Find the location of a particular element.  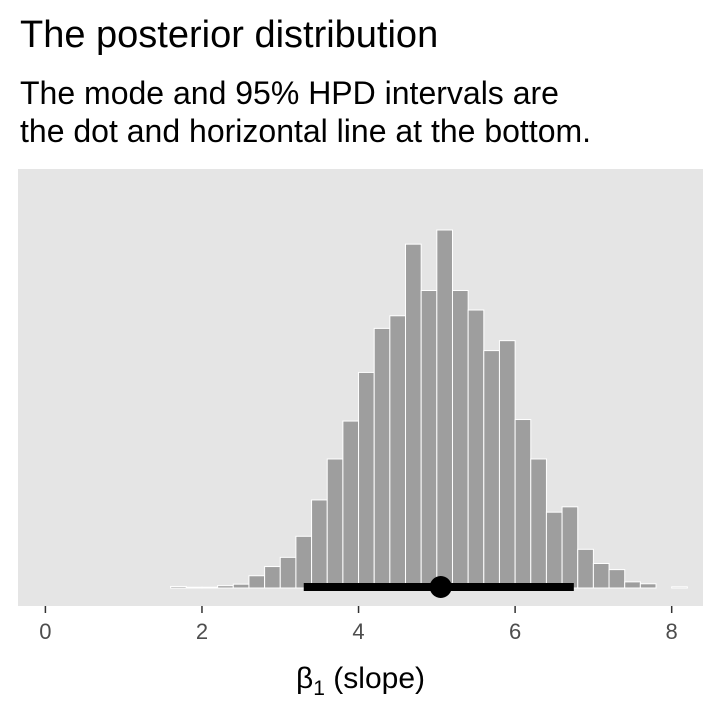

chart-title: The posterior distribution is located at coordinates (229, 35).